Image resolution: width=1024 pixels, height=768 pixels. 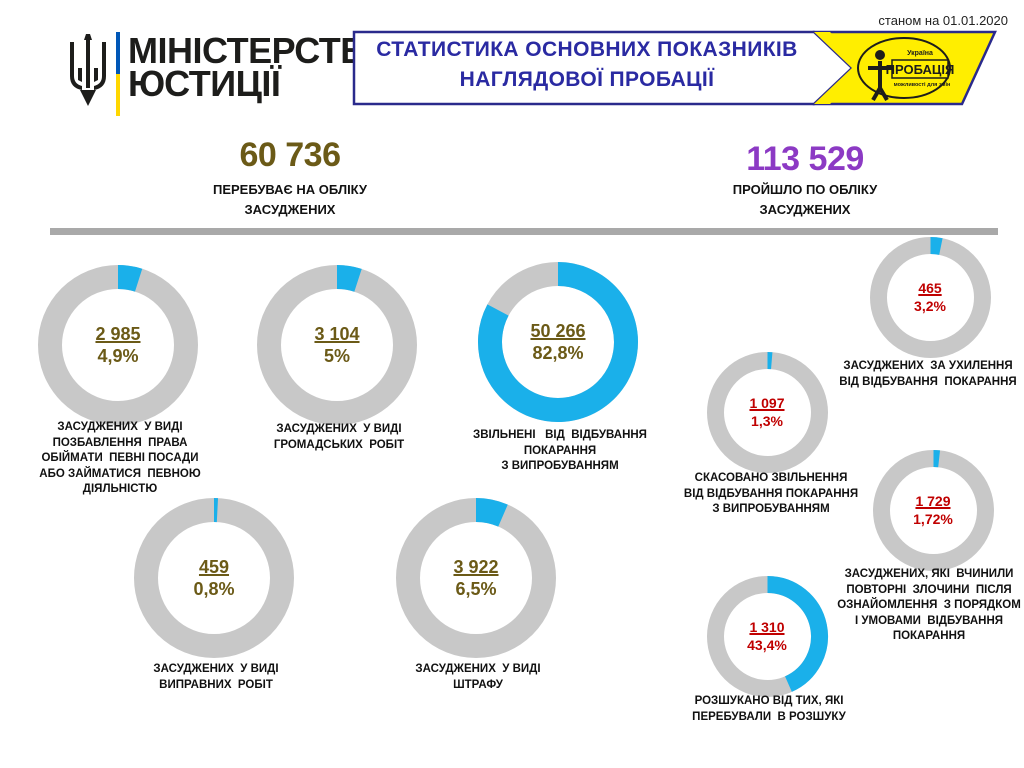 I want to click on probation-logo-icon, so click(x=904, y=69).